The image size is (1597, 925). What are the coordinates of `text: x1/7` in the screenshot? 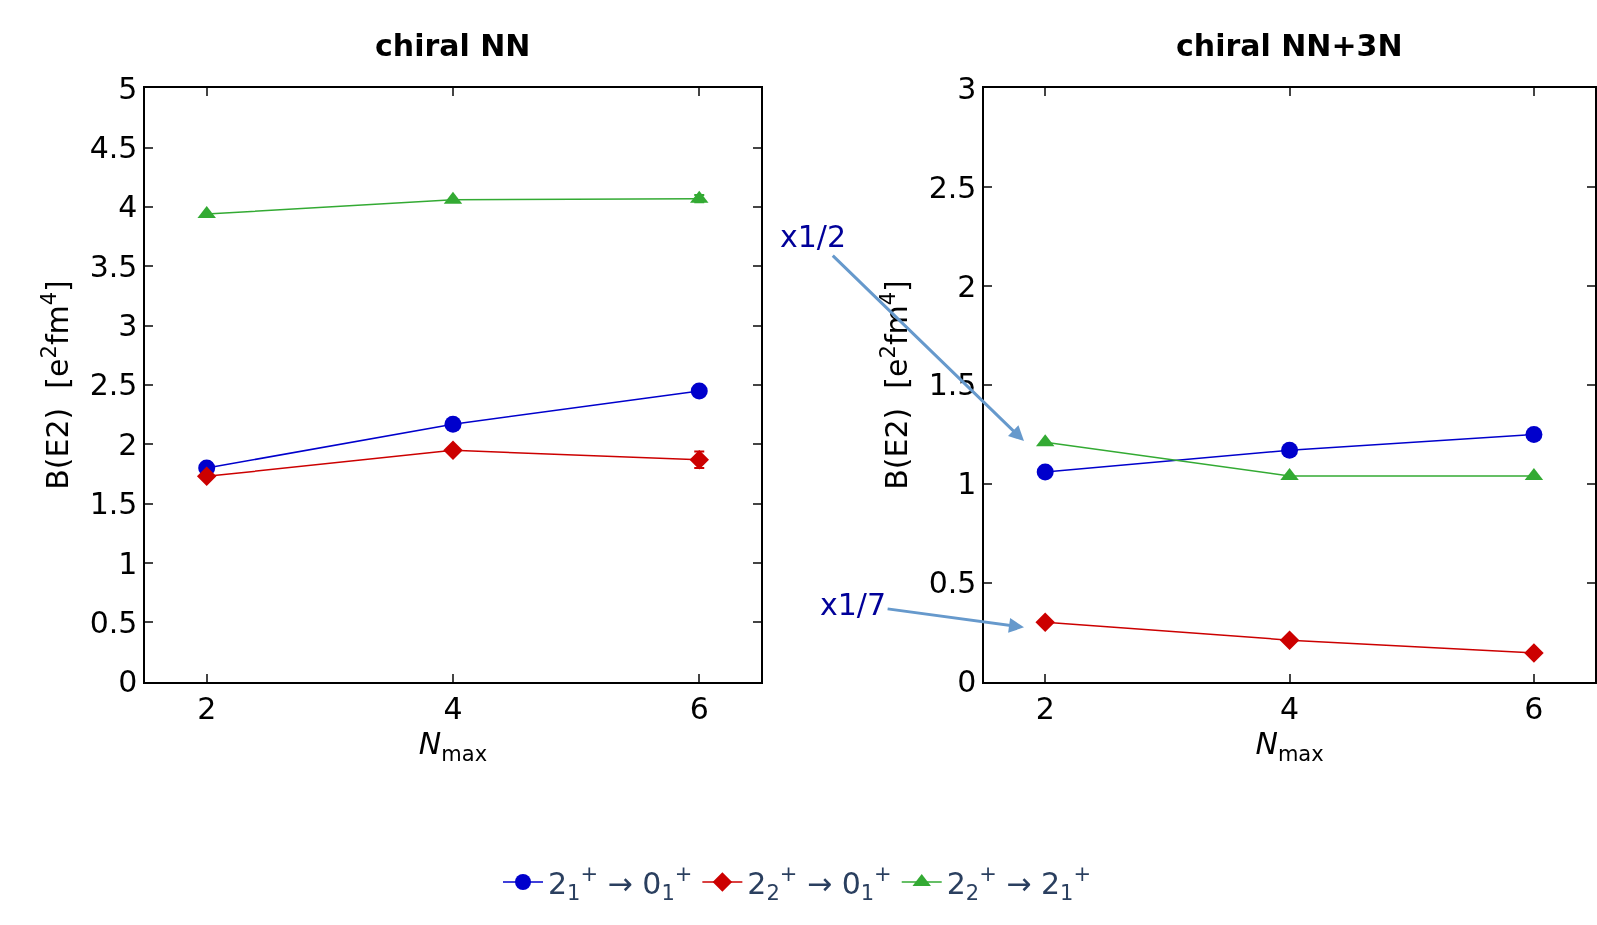 It's located at (853, 604).